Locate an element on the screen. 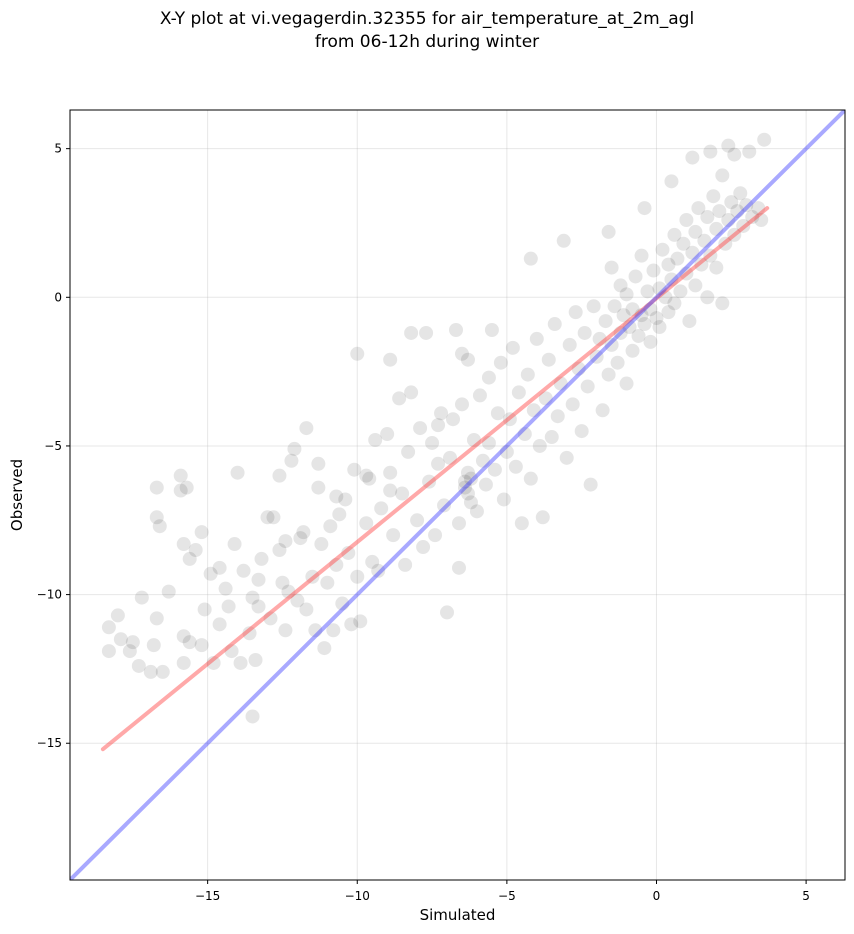 Image resolution: width=854 pixels, height=934 pixels. x-tick-label: −5 is located at coordinates (507, 896).